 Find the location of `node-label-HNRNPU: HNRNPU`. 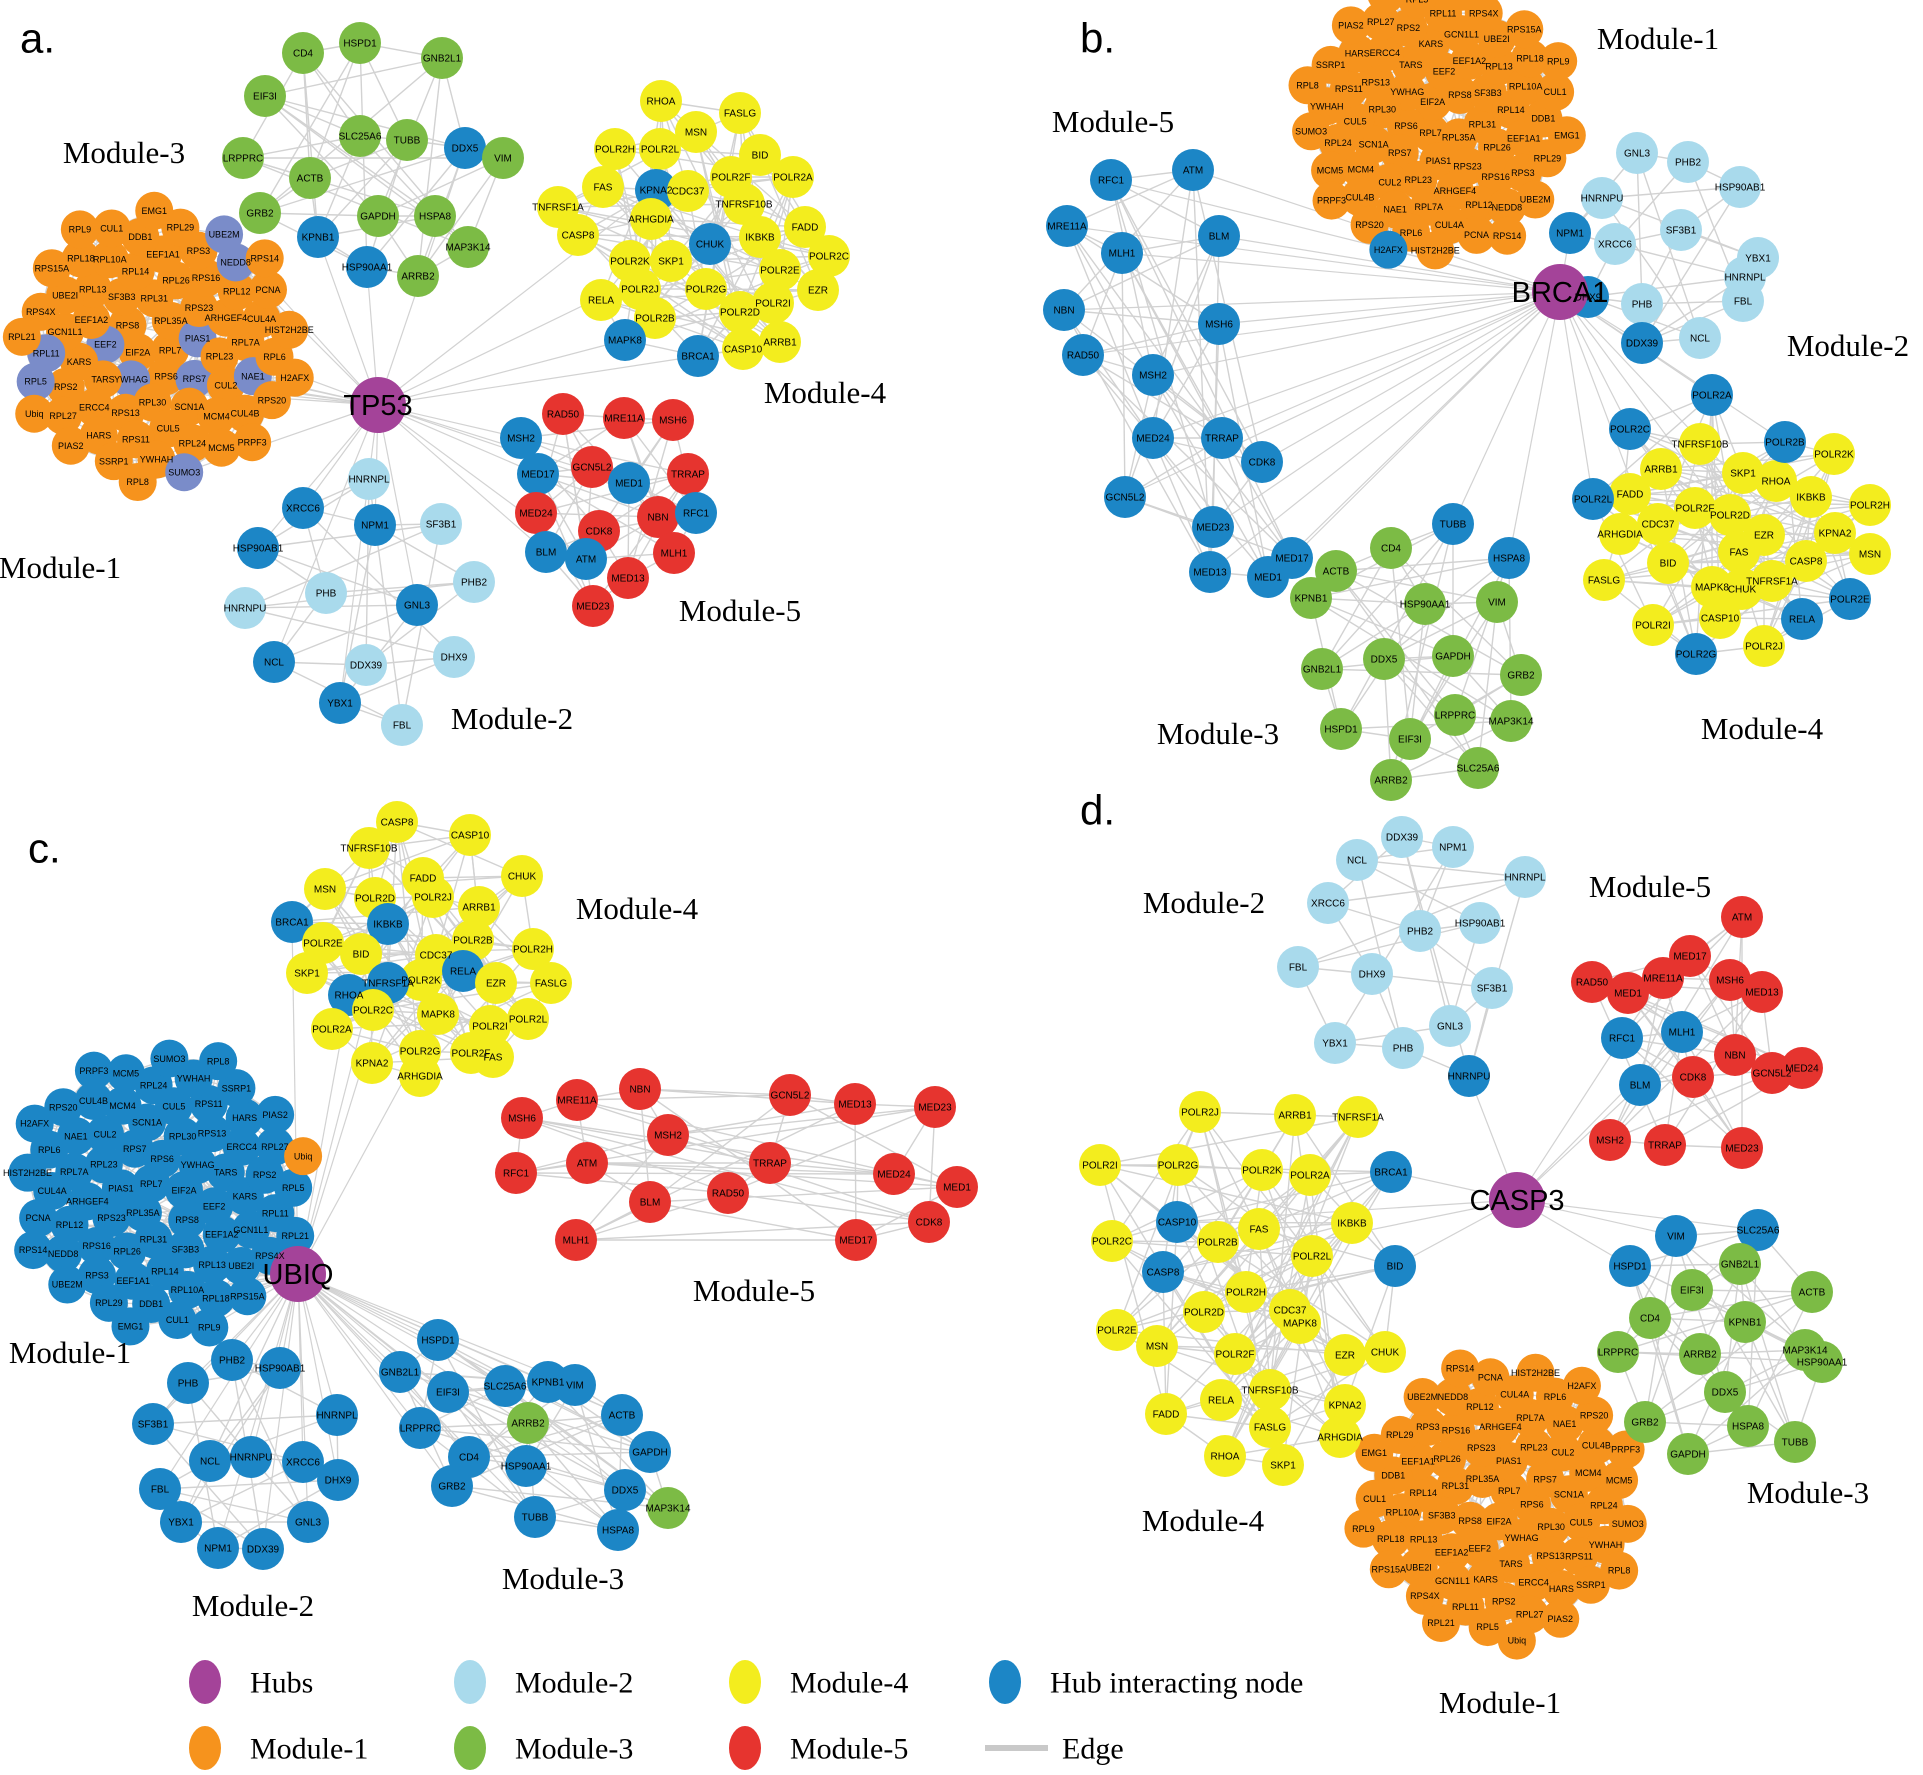

node-label-HNRNPU: HNRNPU is located at coordinates (1602, 199).